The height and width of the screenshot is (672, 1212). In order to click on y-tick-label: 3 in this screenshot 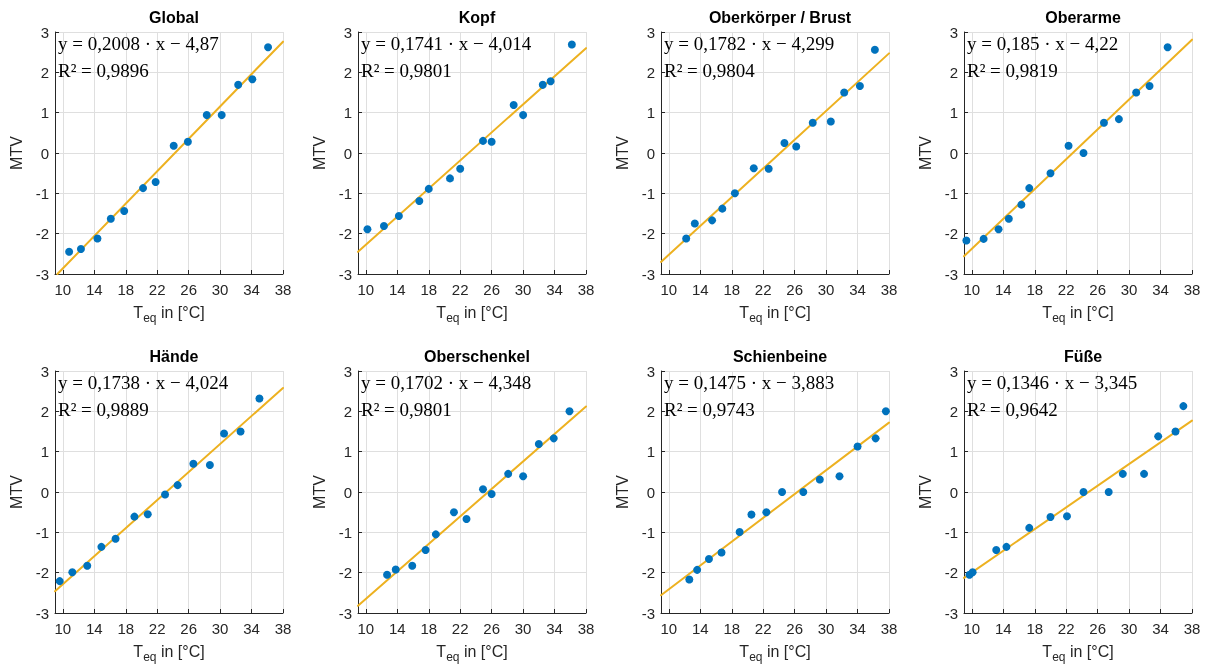, I will do `click(953, 371)`.